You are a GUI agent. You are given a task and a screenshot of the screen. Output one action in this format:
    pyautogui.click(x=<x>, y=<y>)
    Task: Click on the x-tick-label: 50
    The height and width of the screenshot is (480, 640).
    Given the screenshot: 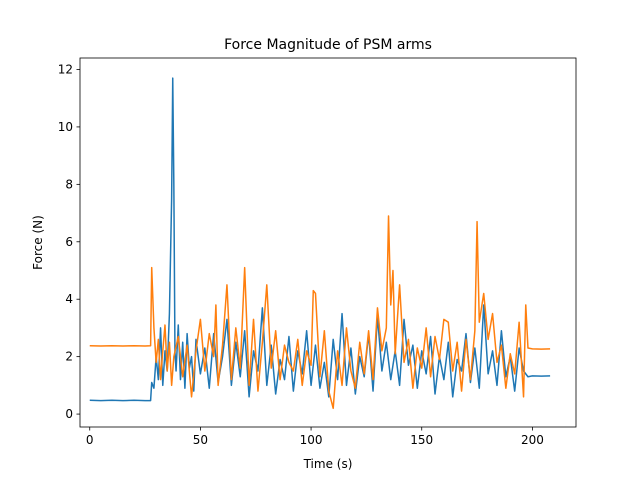 What is the action you would take?
    pyautogui.click(x=200, y=440)
    